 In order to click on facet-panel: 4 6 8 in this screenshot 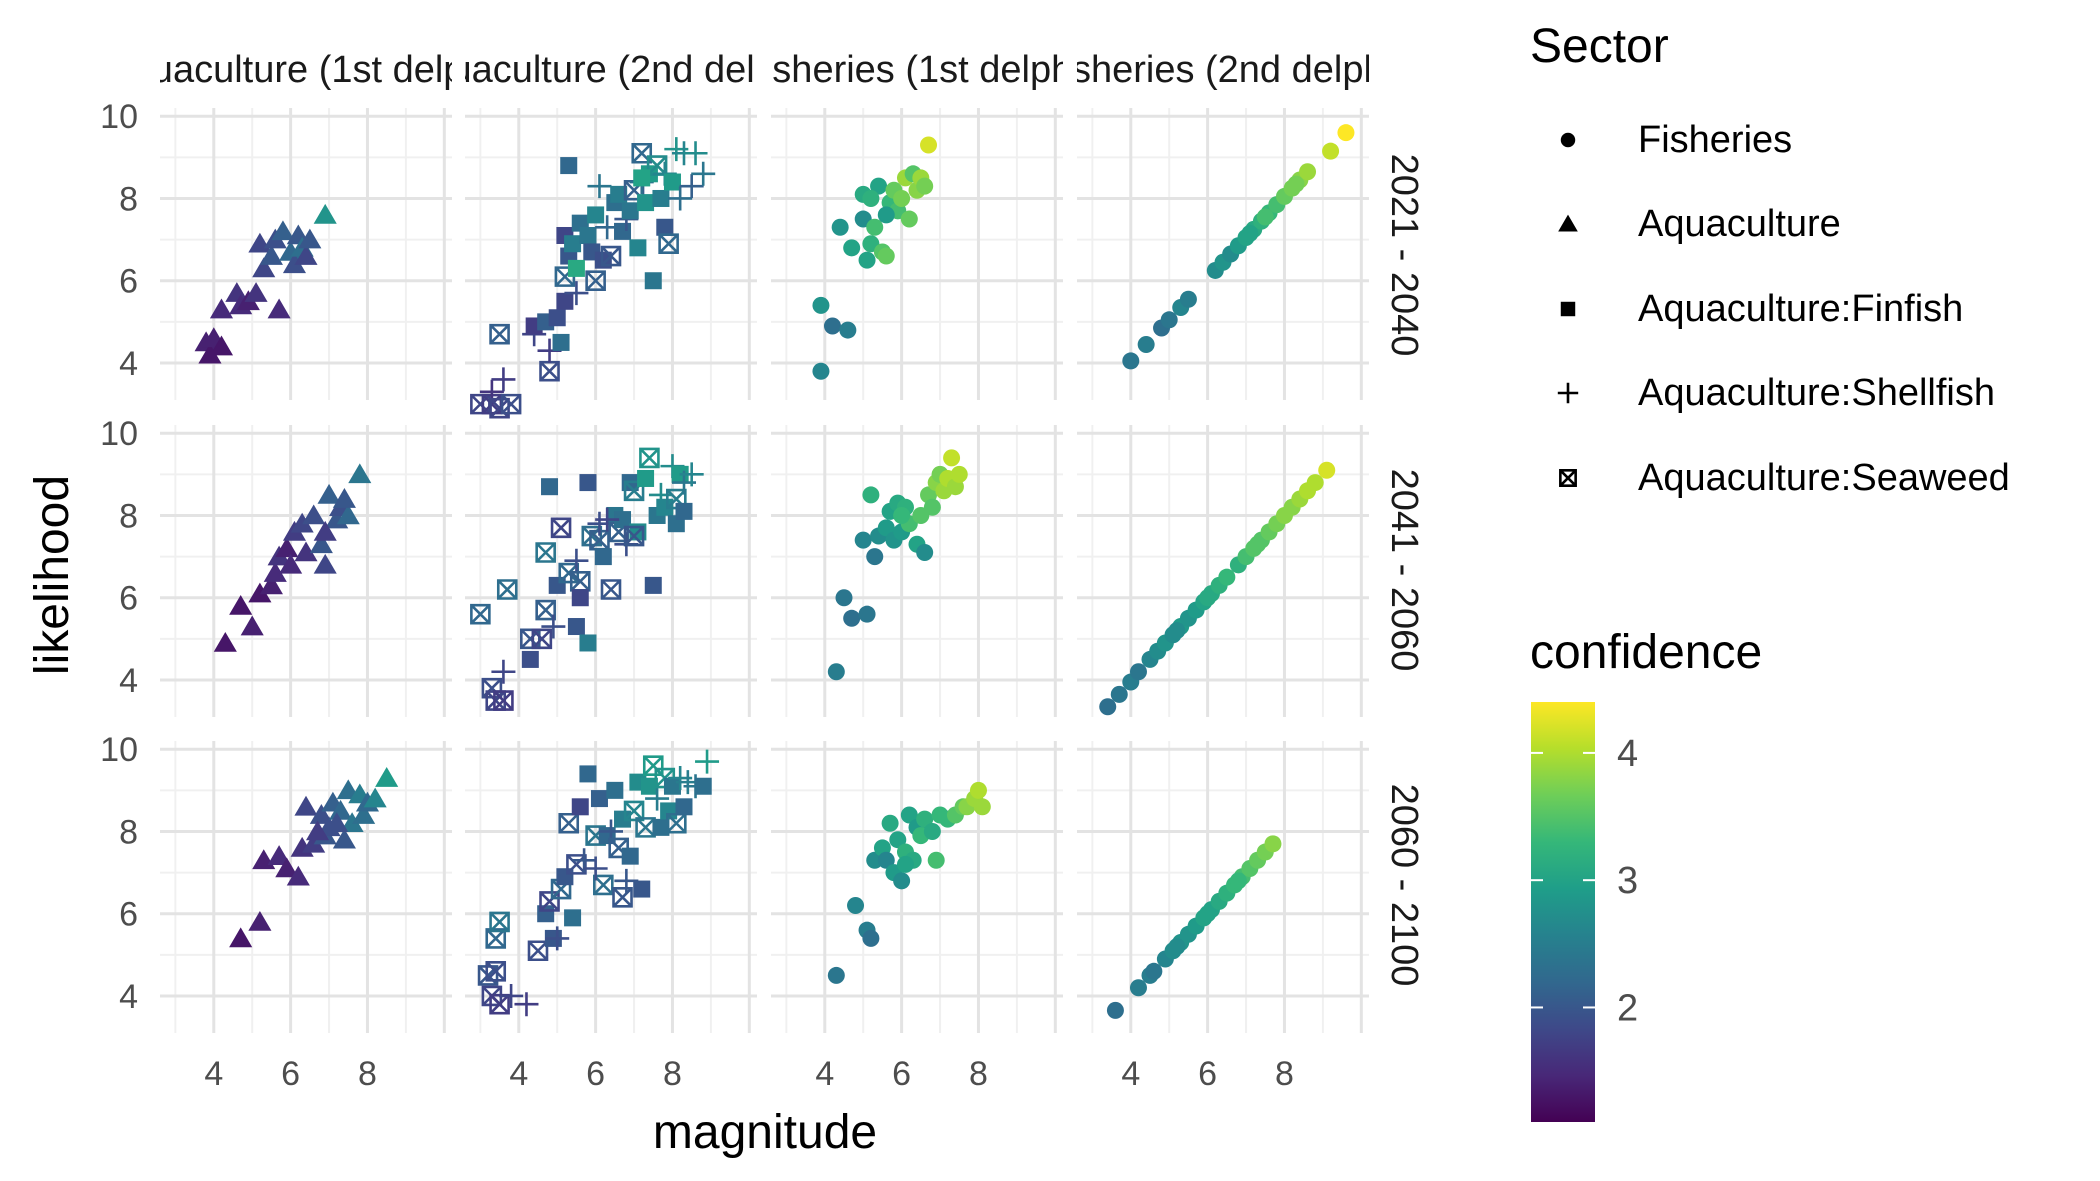, I will do `click(1223, 917)`.